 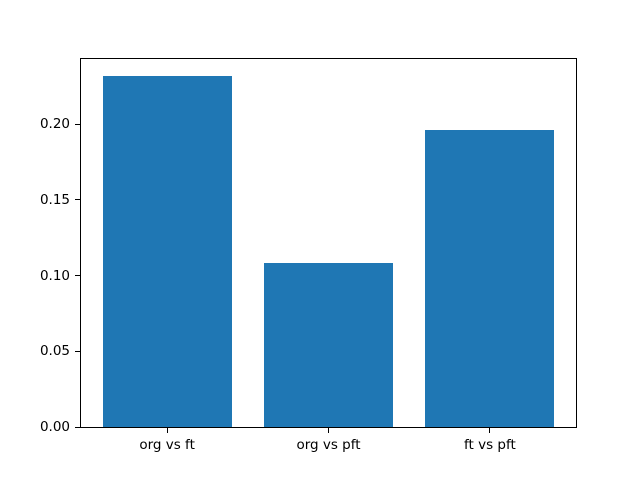 I want to click on bar-org-vs-pft, so click(x=329, y=345).